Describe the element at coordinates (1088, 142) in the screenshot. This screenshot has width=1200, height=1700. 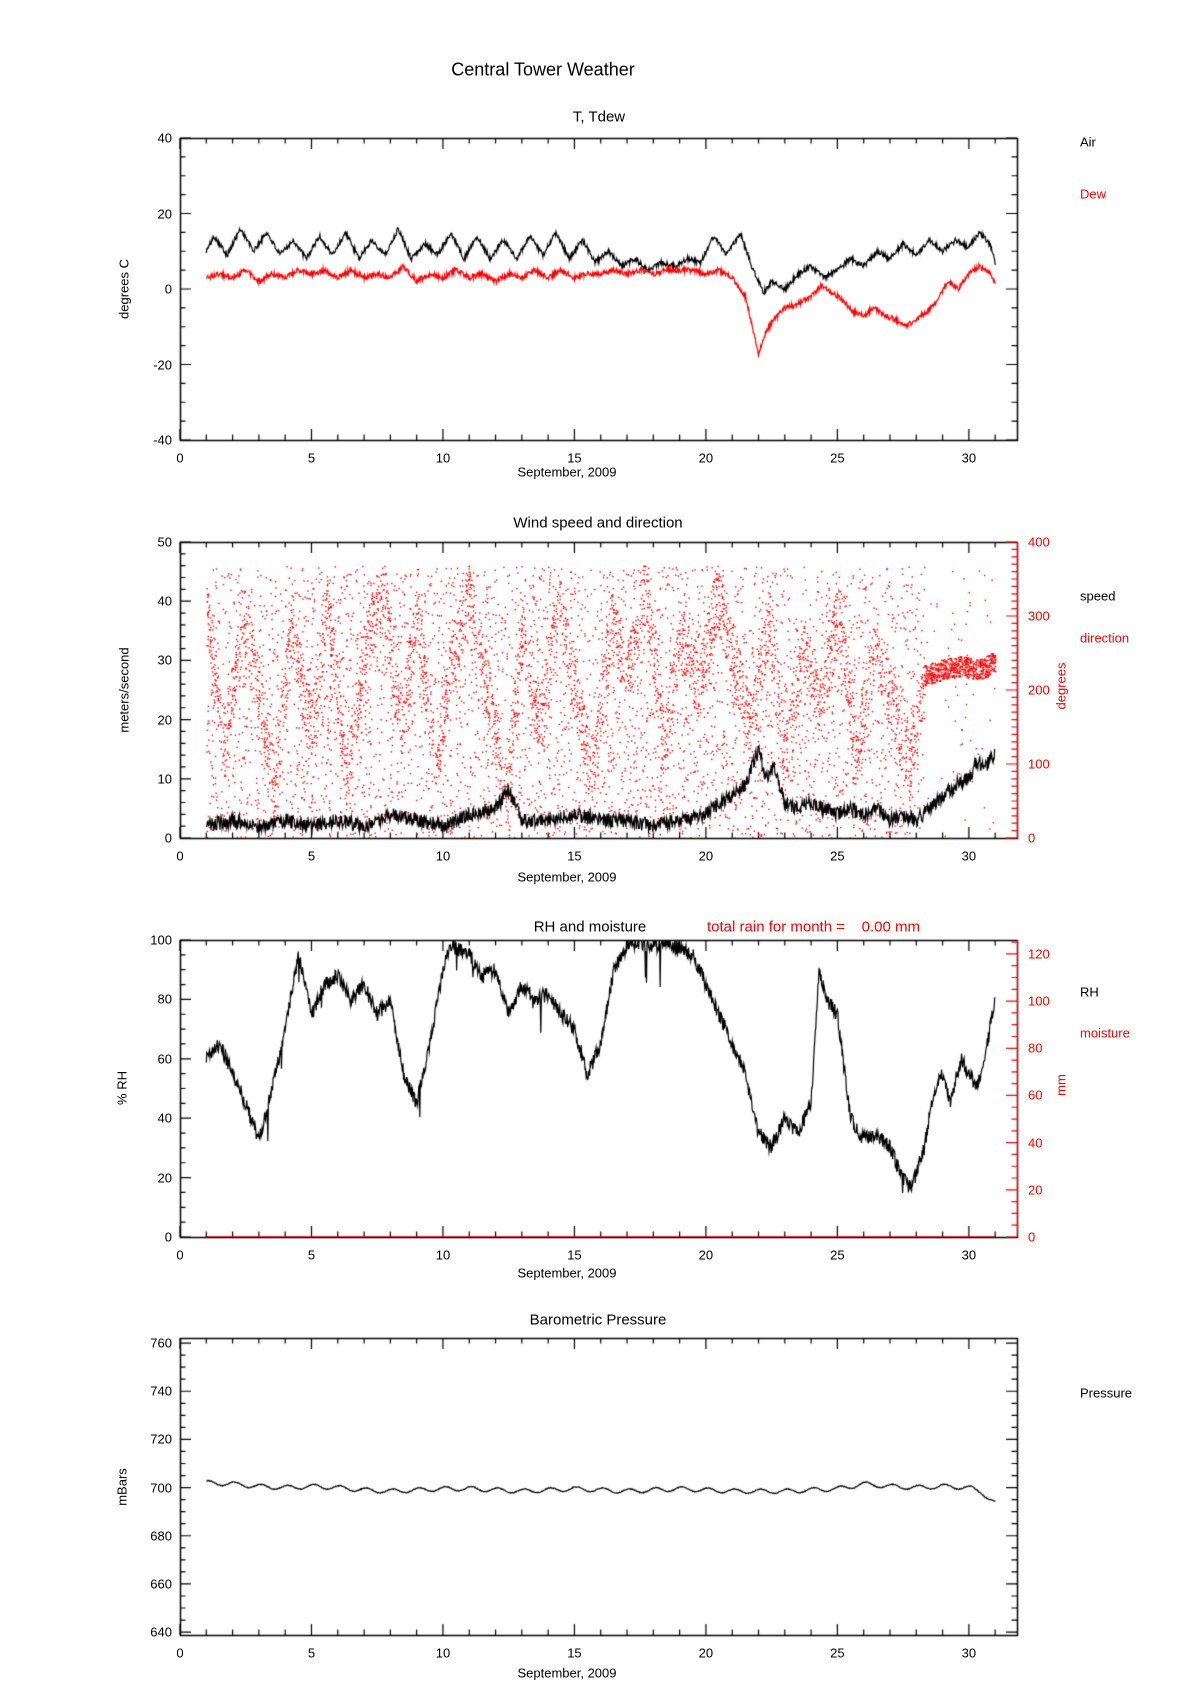
I see `legend-air: Air` at that location.